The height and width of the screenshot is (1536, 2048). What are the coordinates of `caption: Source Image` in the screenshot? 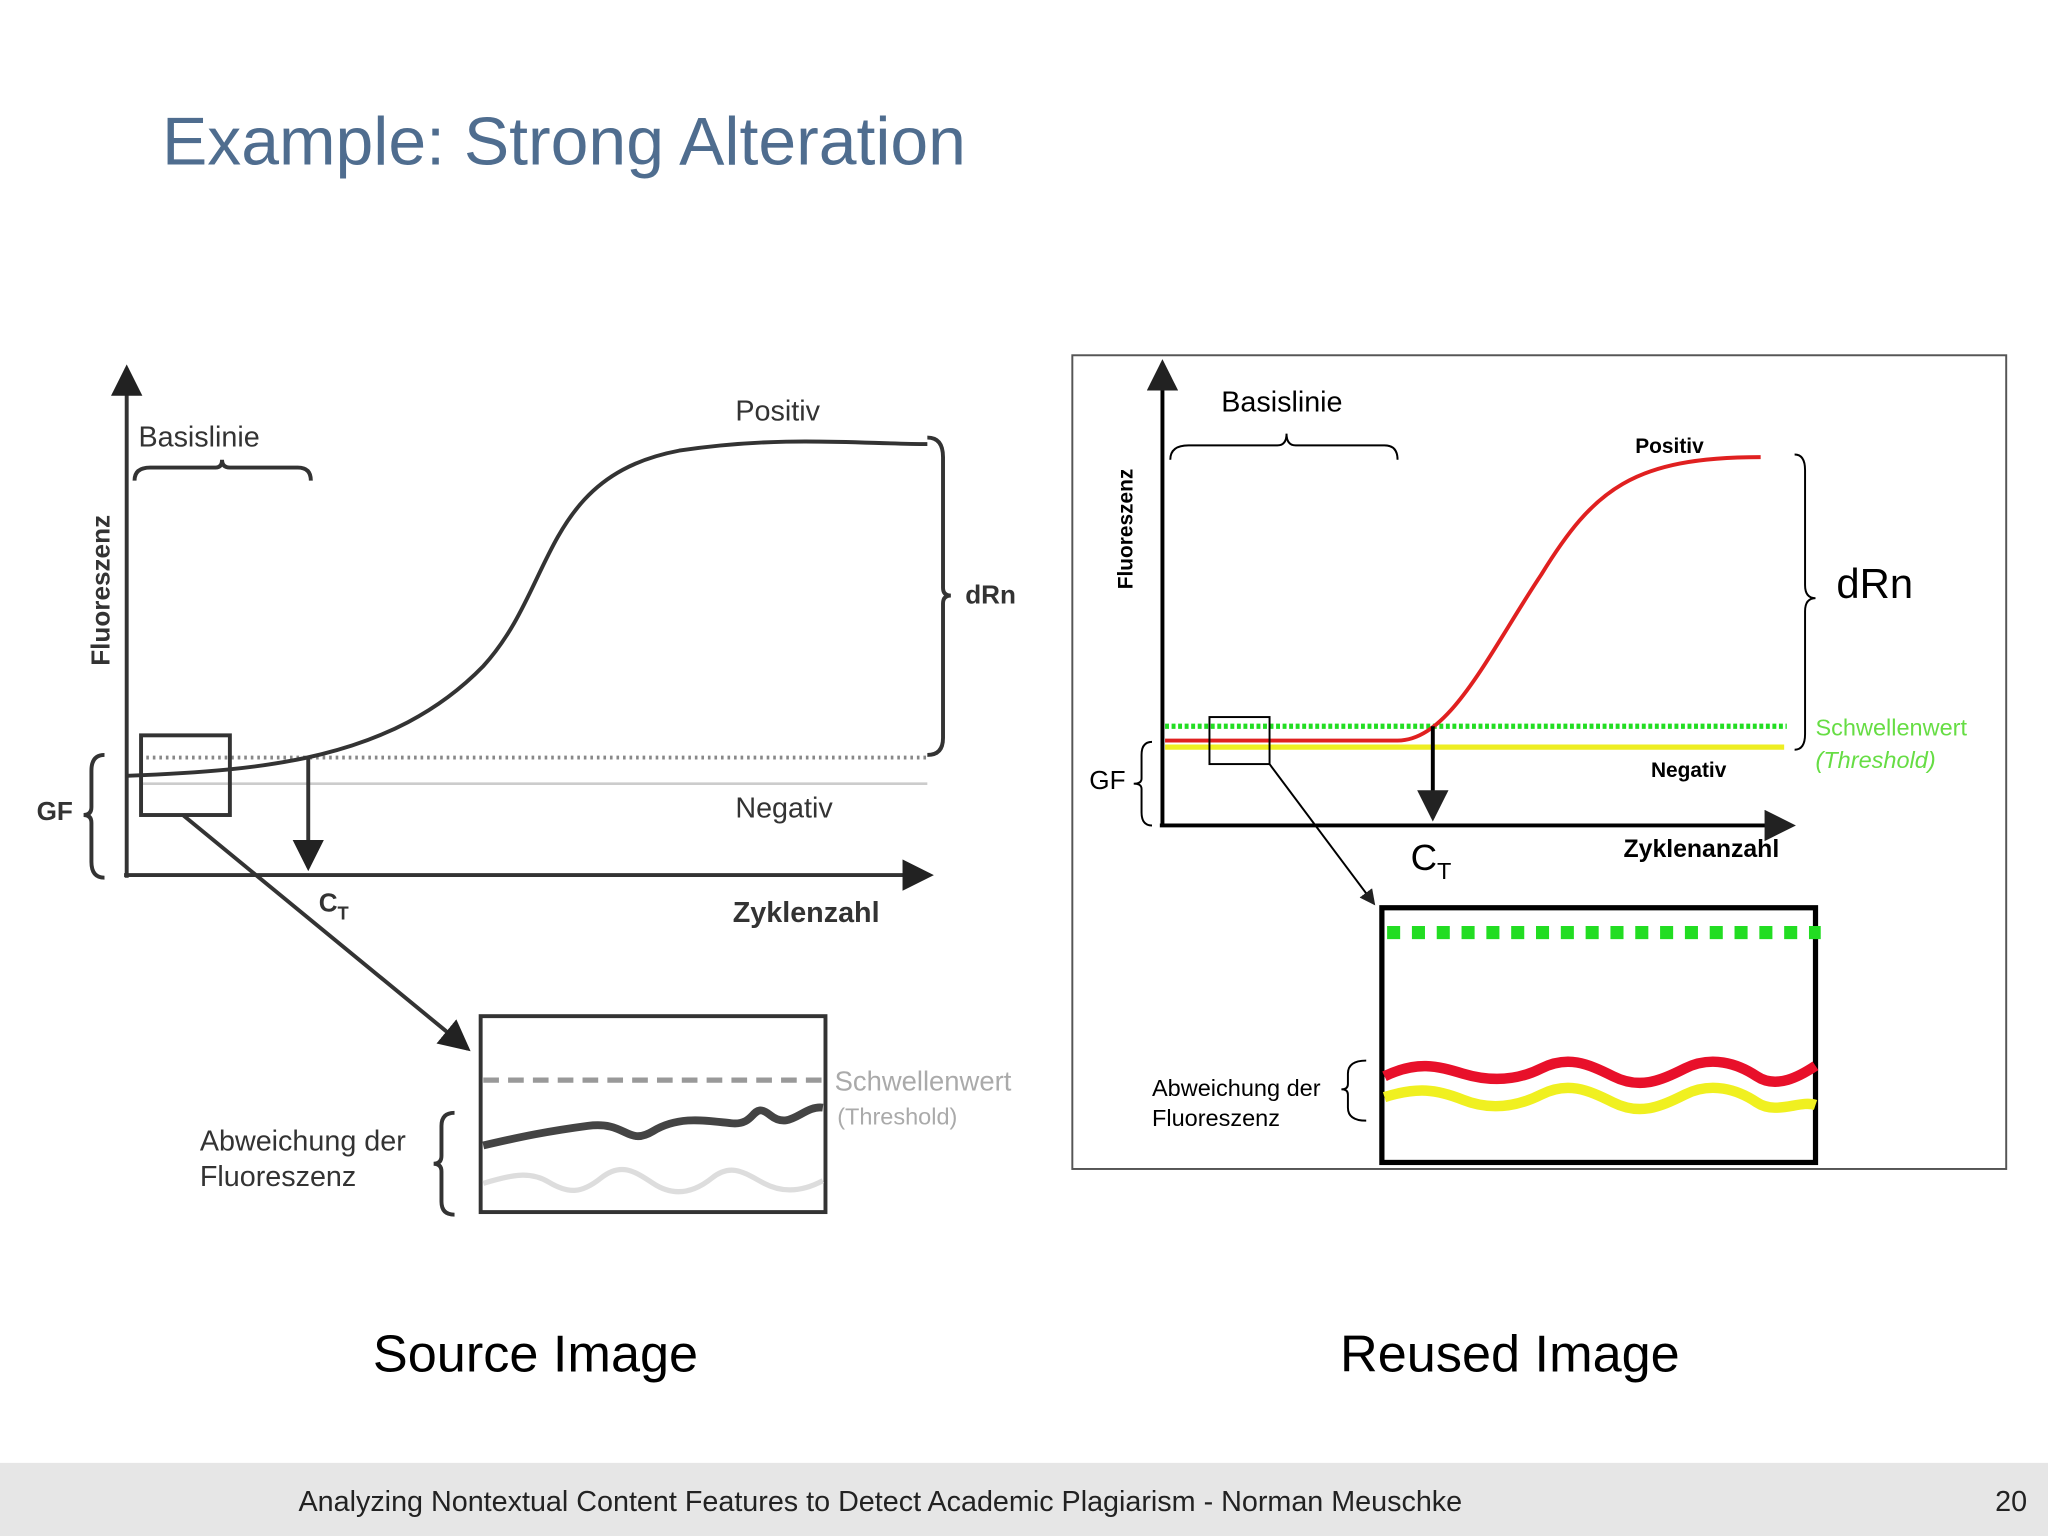 It's located at (535, 1354).